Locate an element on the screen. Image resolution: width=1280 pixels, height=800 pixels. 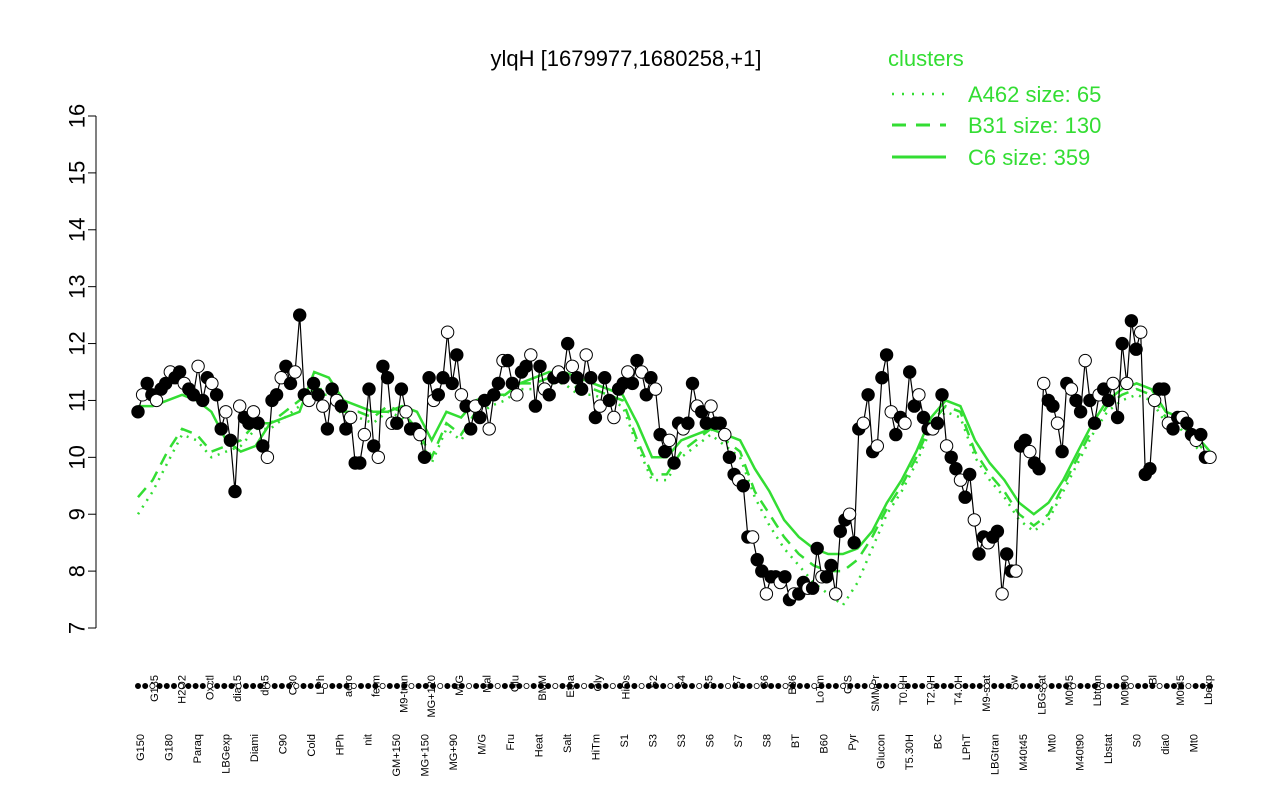
y-tick-label: 10 is located at coordinates (77, 457).